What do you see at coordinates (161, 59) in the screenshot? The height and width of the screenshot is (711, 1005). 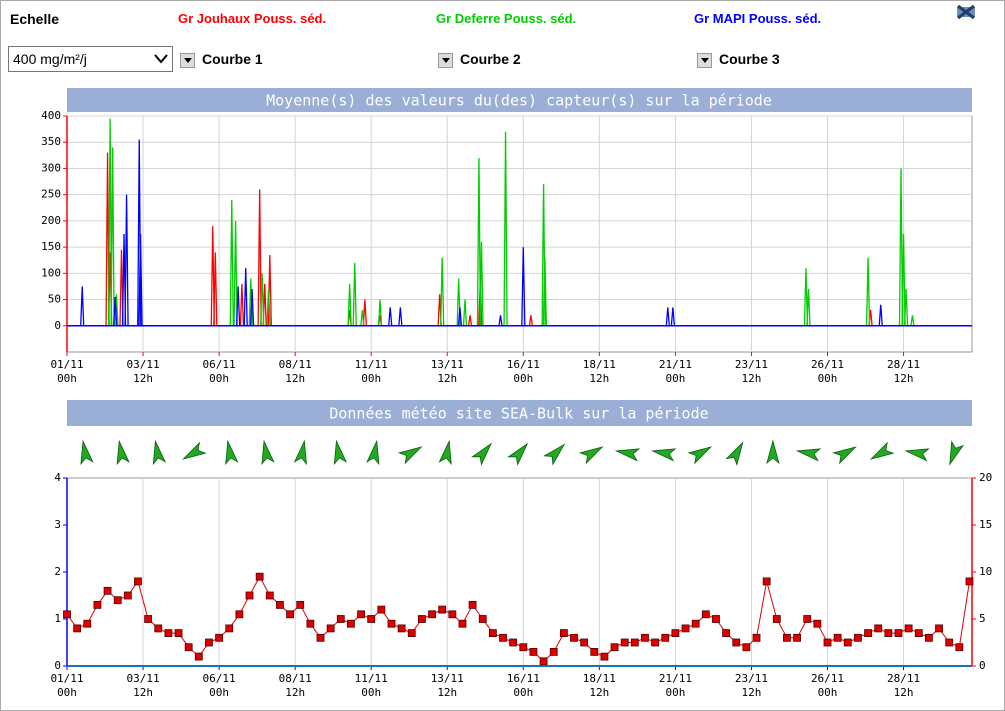 I see `select-arrow` at bounding box center [161, 59].